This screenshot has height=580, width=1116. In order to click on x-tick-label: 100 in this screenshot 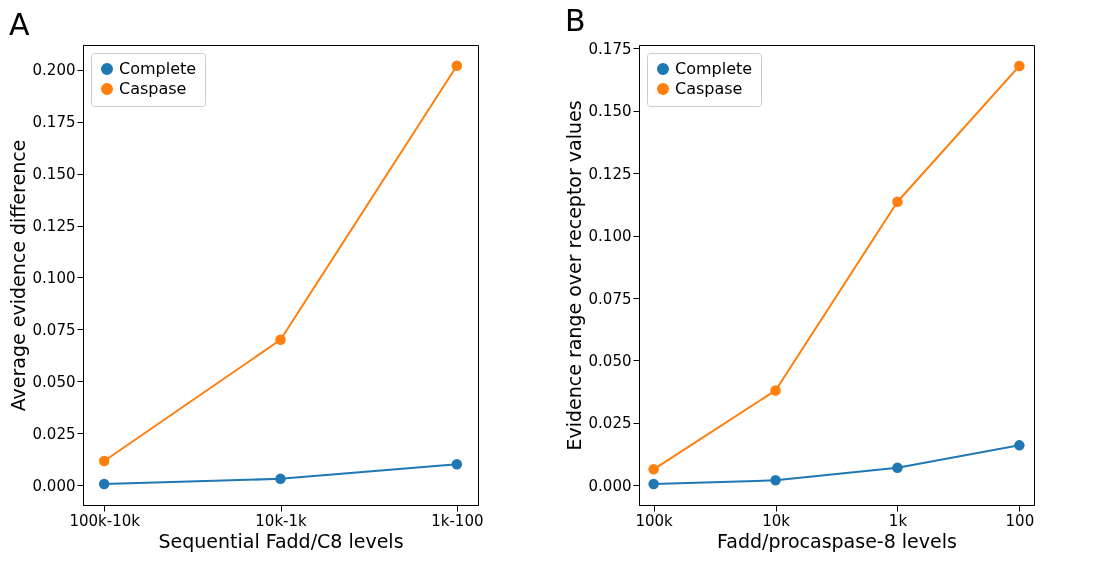, I will do `click(1020, 520)`.